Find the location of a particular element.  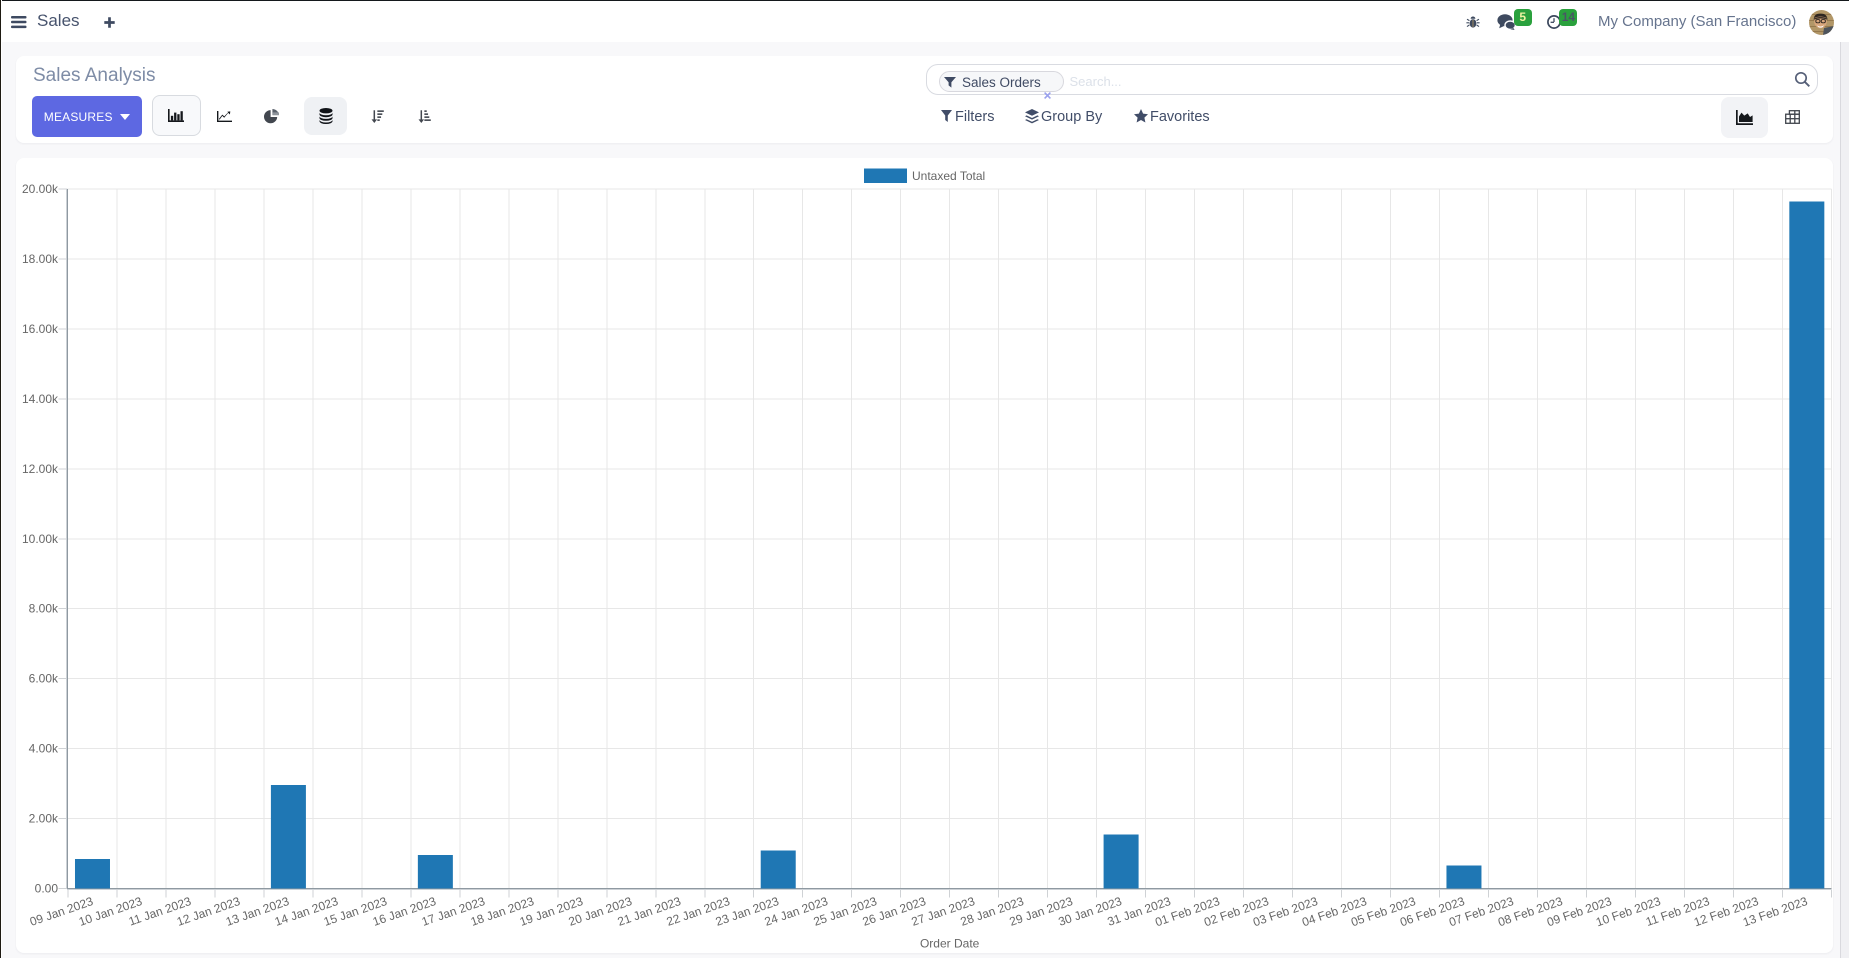

svg-text: 6.00k is located at coordinates (44, 679).